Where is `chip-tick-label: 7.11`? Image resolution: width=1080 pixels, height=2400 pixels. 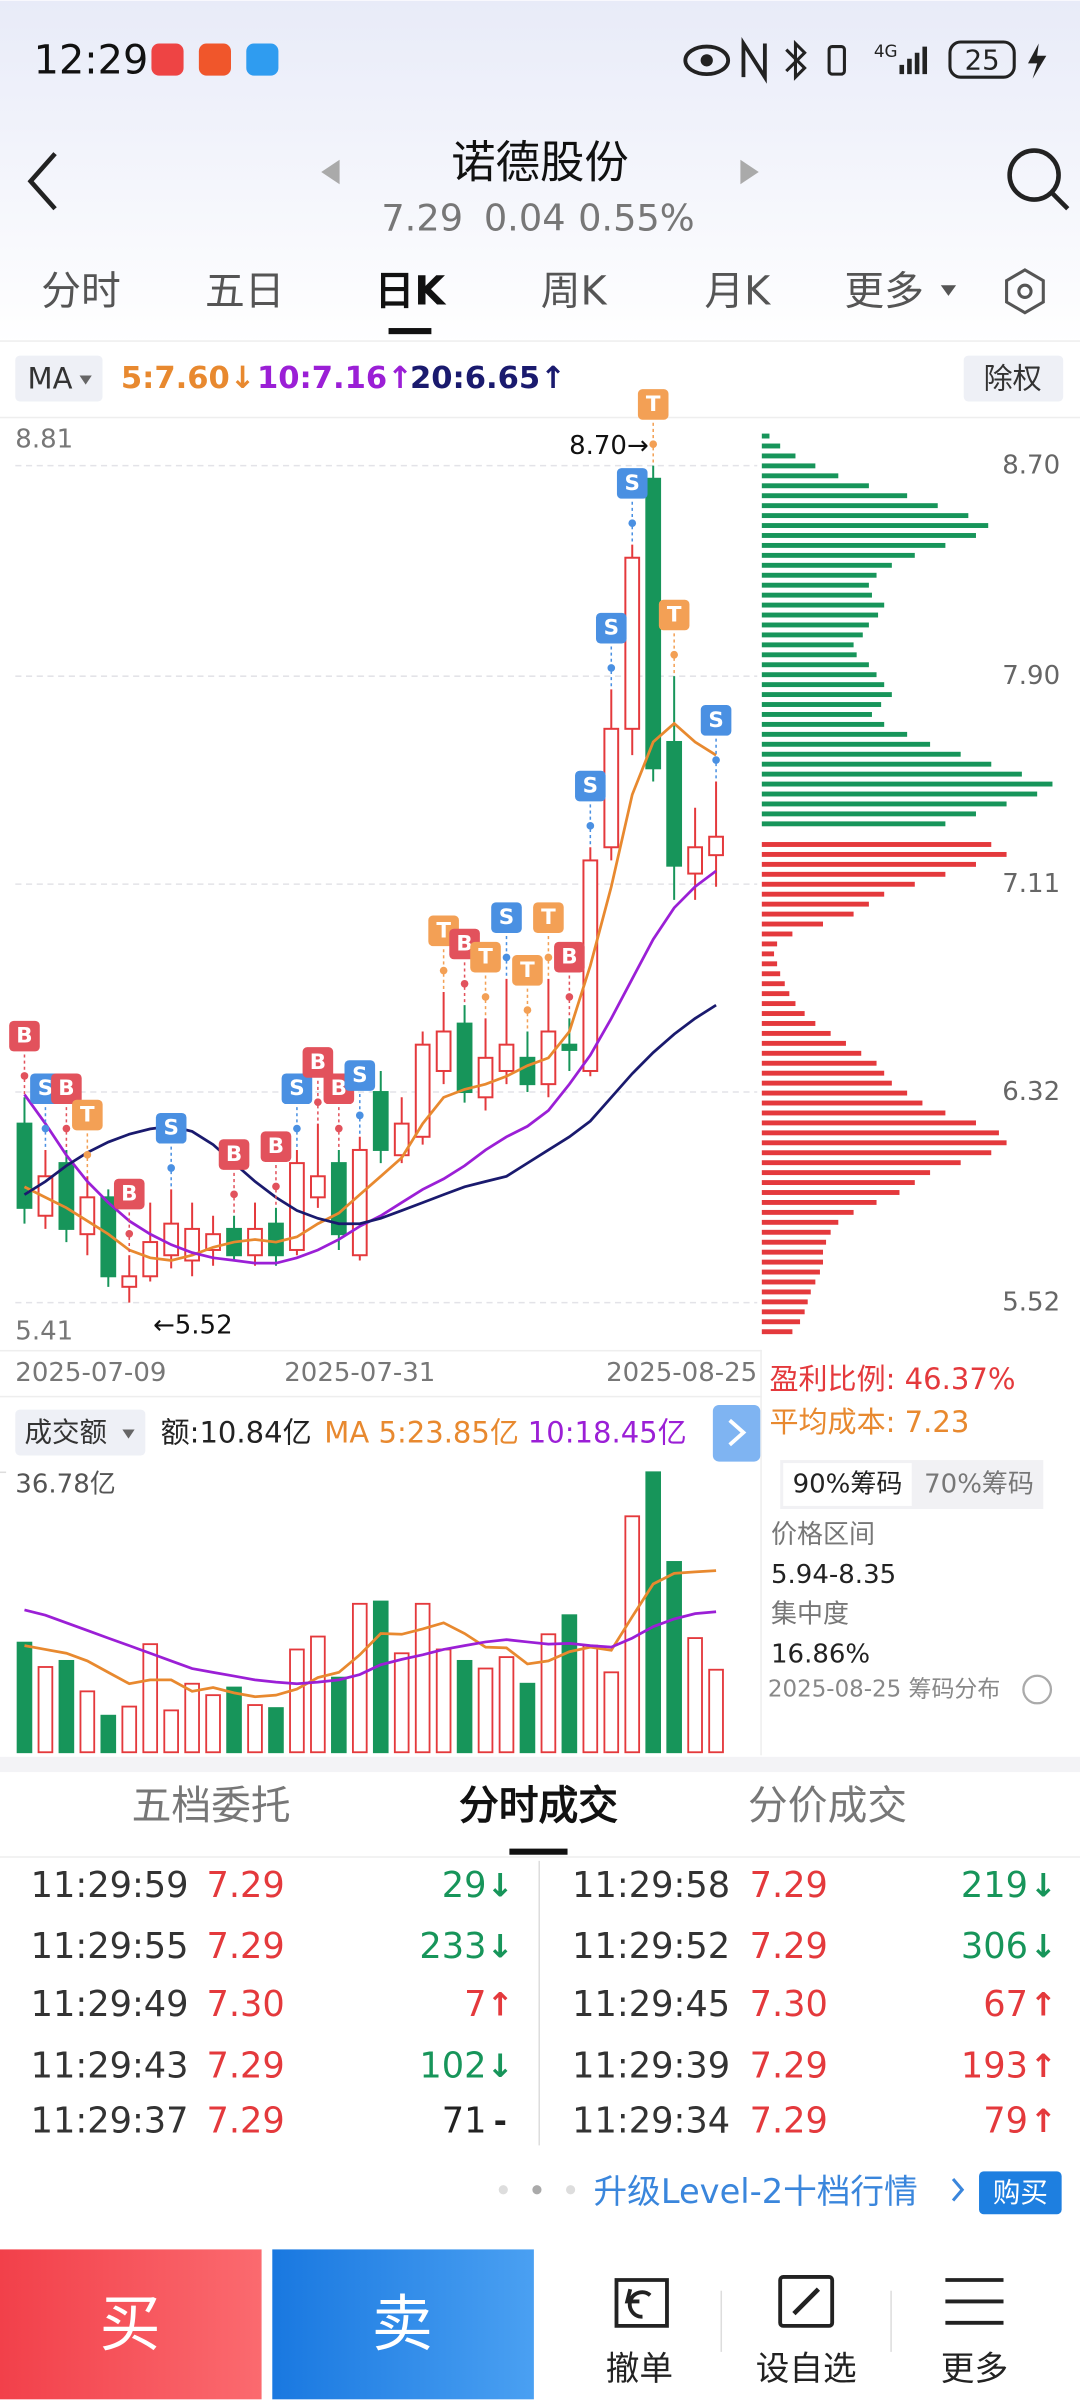 chip-tick-label: 7.11 is located at coordinates (1031, 884).